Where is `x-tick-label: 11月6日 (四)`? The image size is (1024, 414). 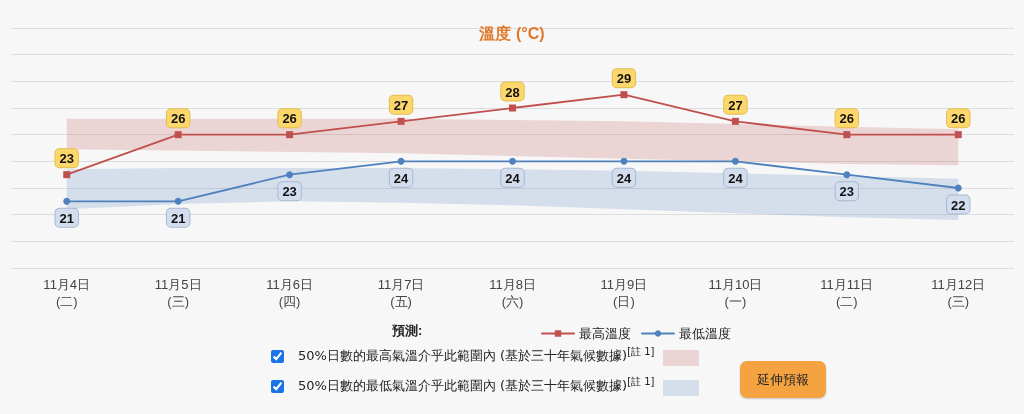 x-tick-label: 11月6日 (四) is located at coordinates (289, 293).